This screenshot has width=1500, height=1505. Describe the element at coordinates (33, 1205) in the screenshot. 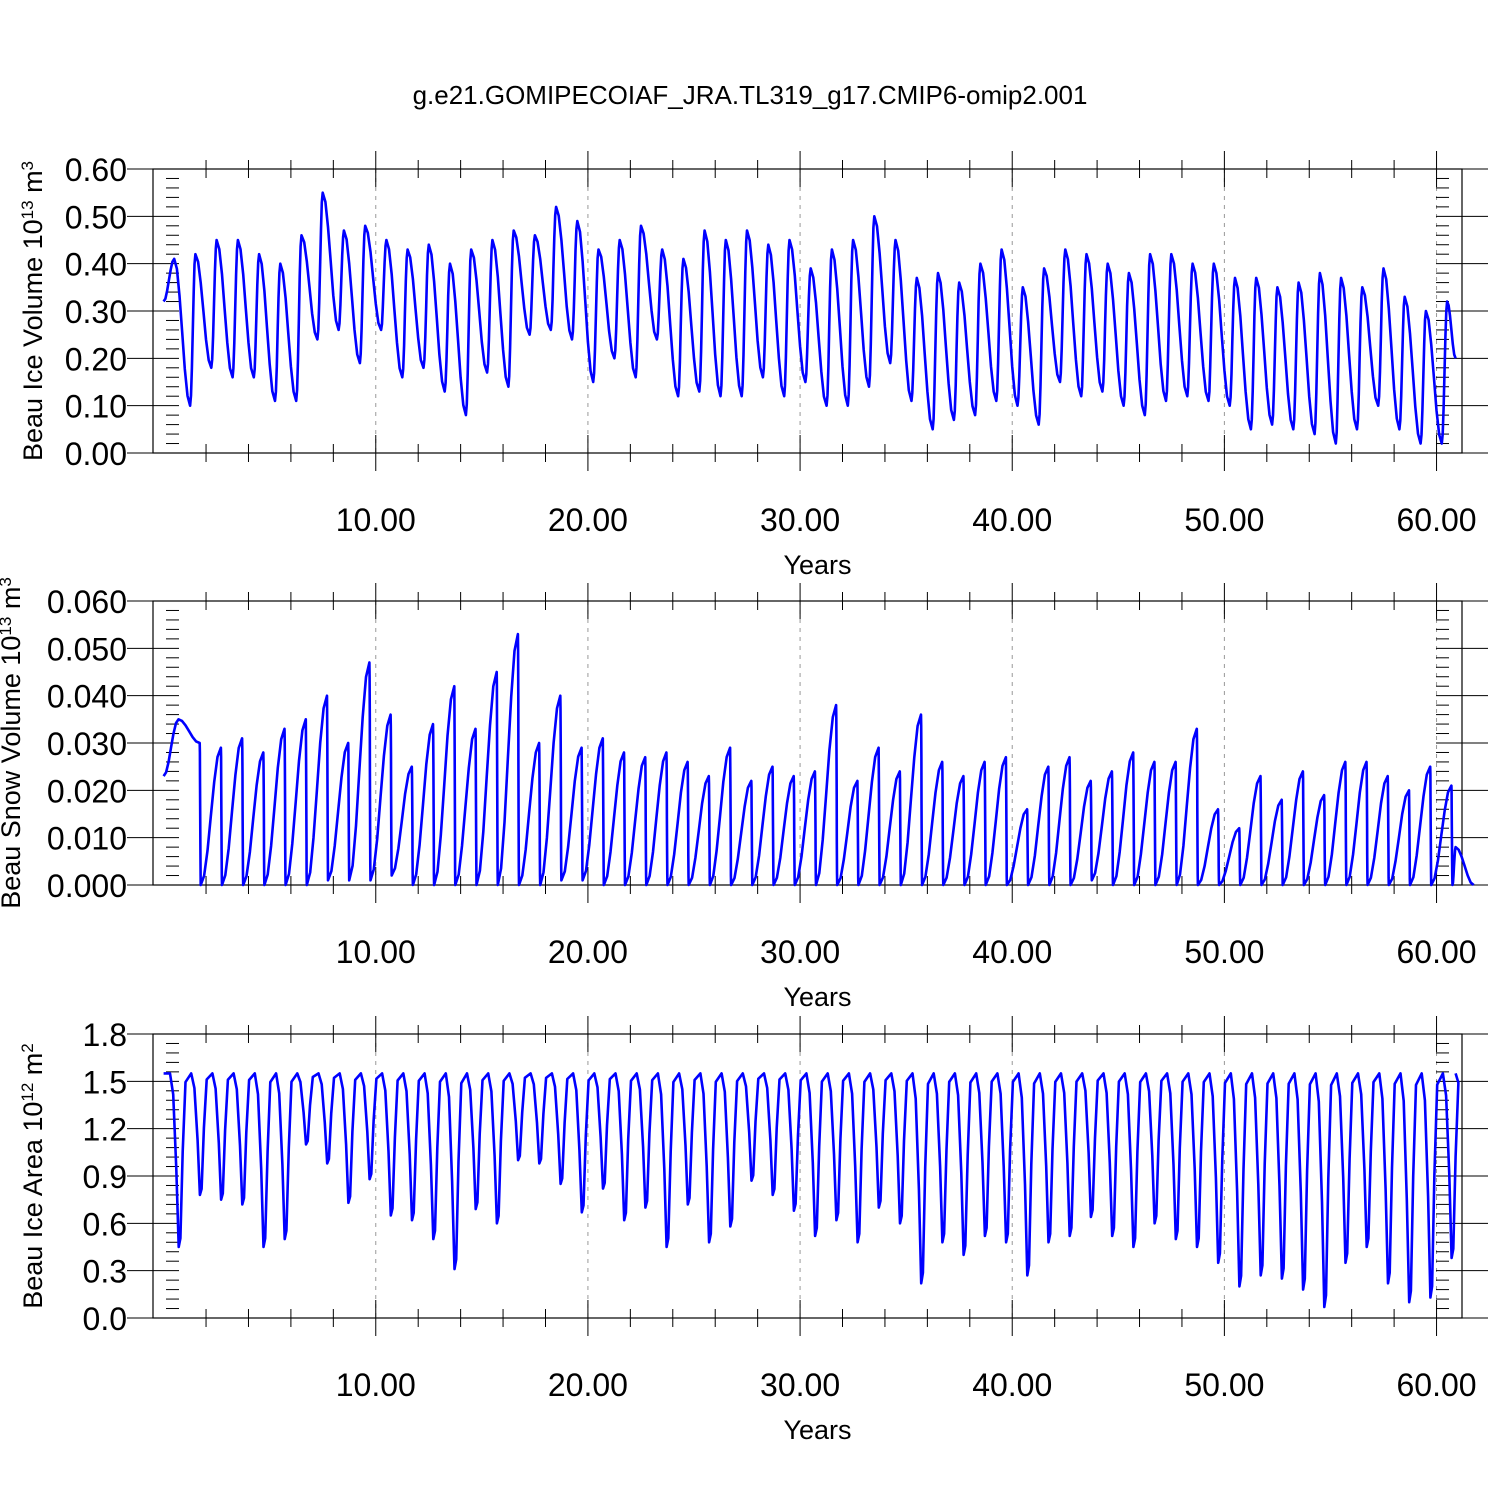

I see `y-label-text: Beau Ice Area 10` at that location.